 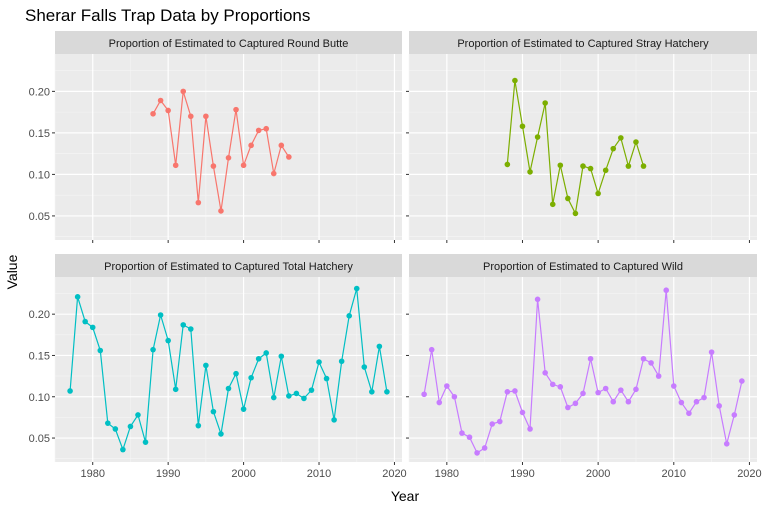 What do you see at coordinates (167, 15) in the screenshot?
I see `chart-title: Sherar Falls Trap Data by Proportions` at bounding box center [167, 15].